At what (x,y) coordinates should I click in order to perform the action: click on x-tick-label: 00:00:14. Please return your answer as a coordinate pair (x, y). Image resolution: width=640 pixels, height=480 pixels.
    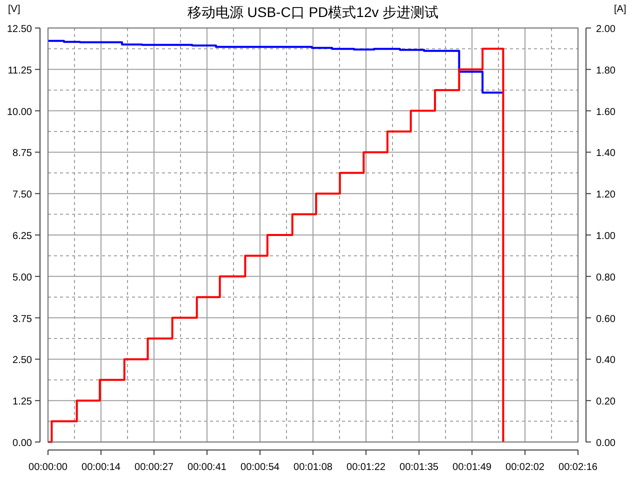
    Looking at the image, I should click on (101, 467).